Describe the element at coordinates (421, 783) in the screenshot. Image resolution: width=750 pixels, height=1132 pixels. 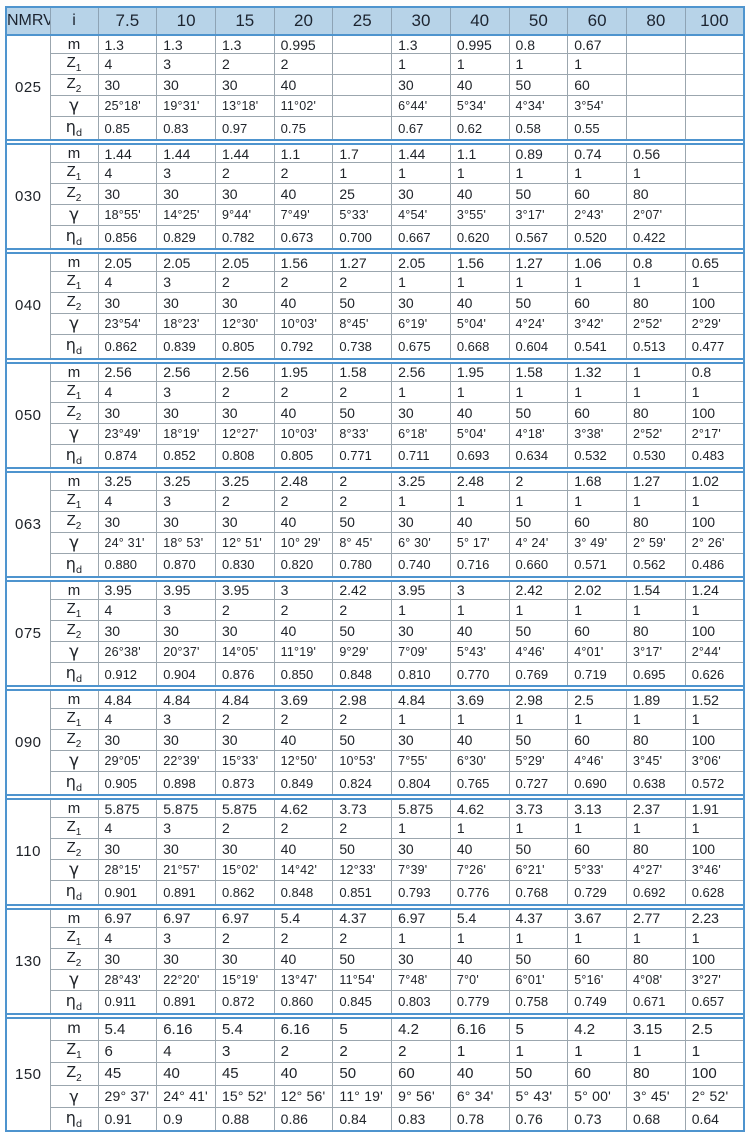
I see `cell-090-eta-i30: 0.804` at that location.